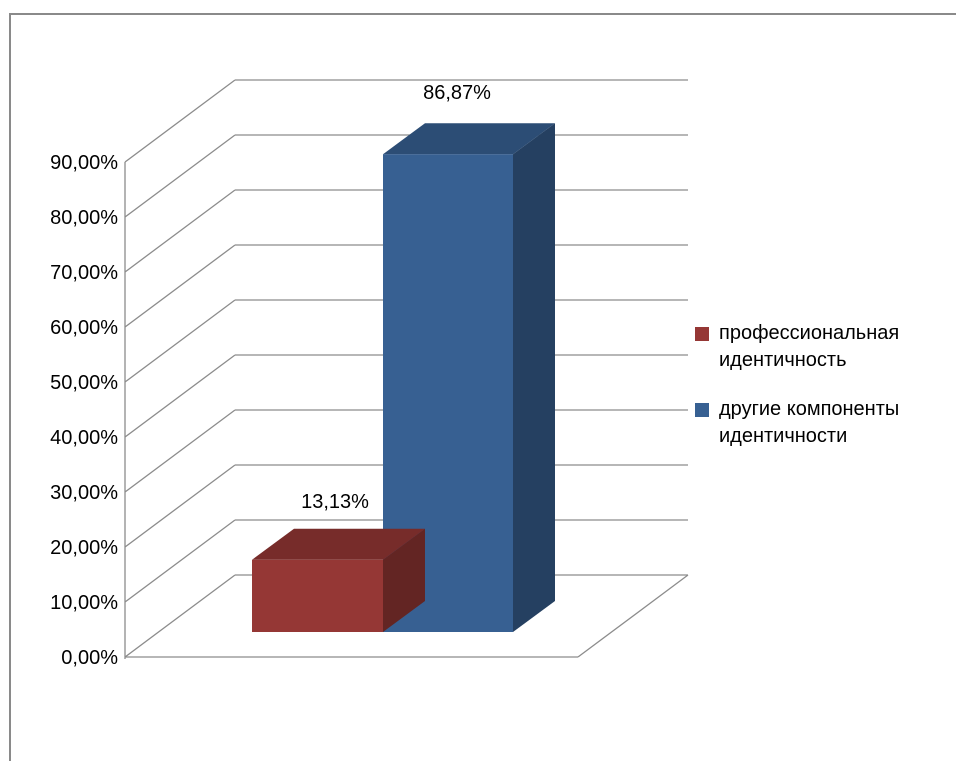 This screenshot has width=956, height=761. I want to click on legend-item-professional: профессиональная идентичность, so click(823, 347).